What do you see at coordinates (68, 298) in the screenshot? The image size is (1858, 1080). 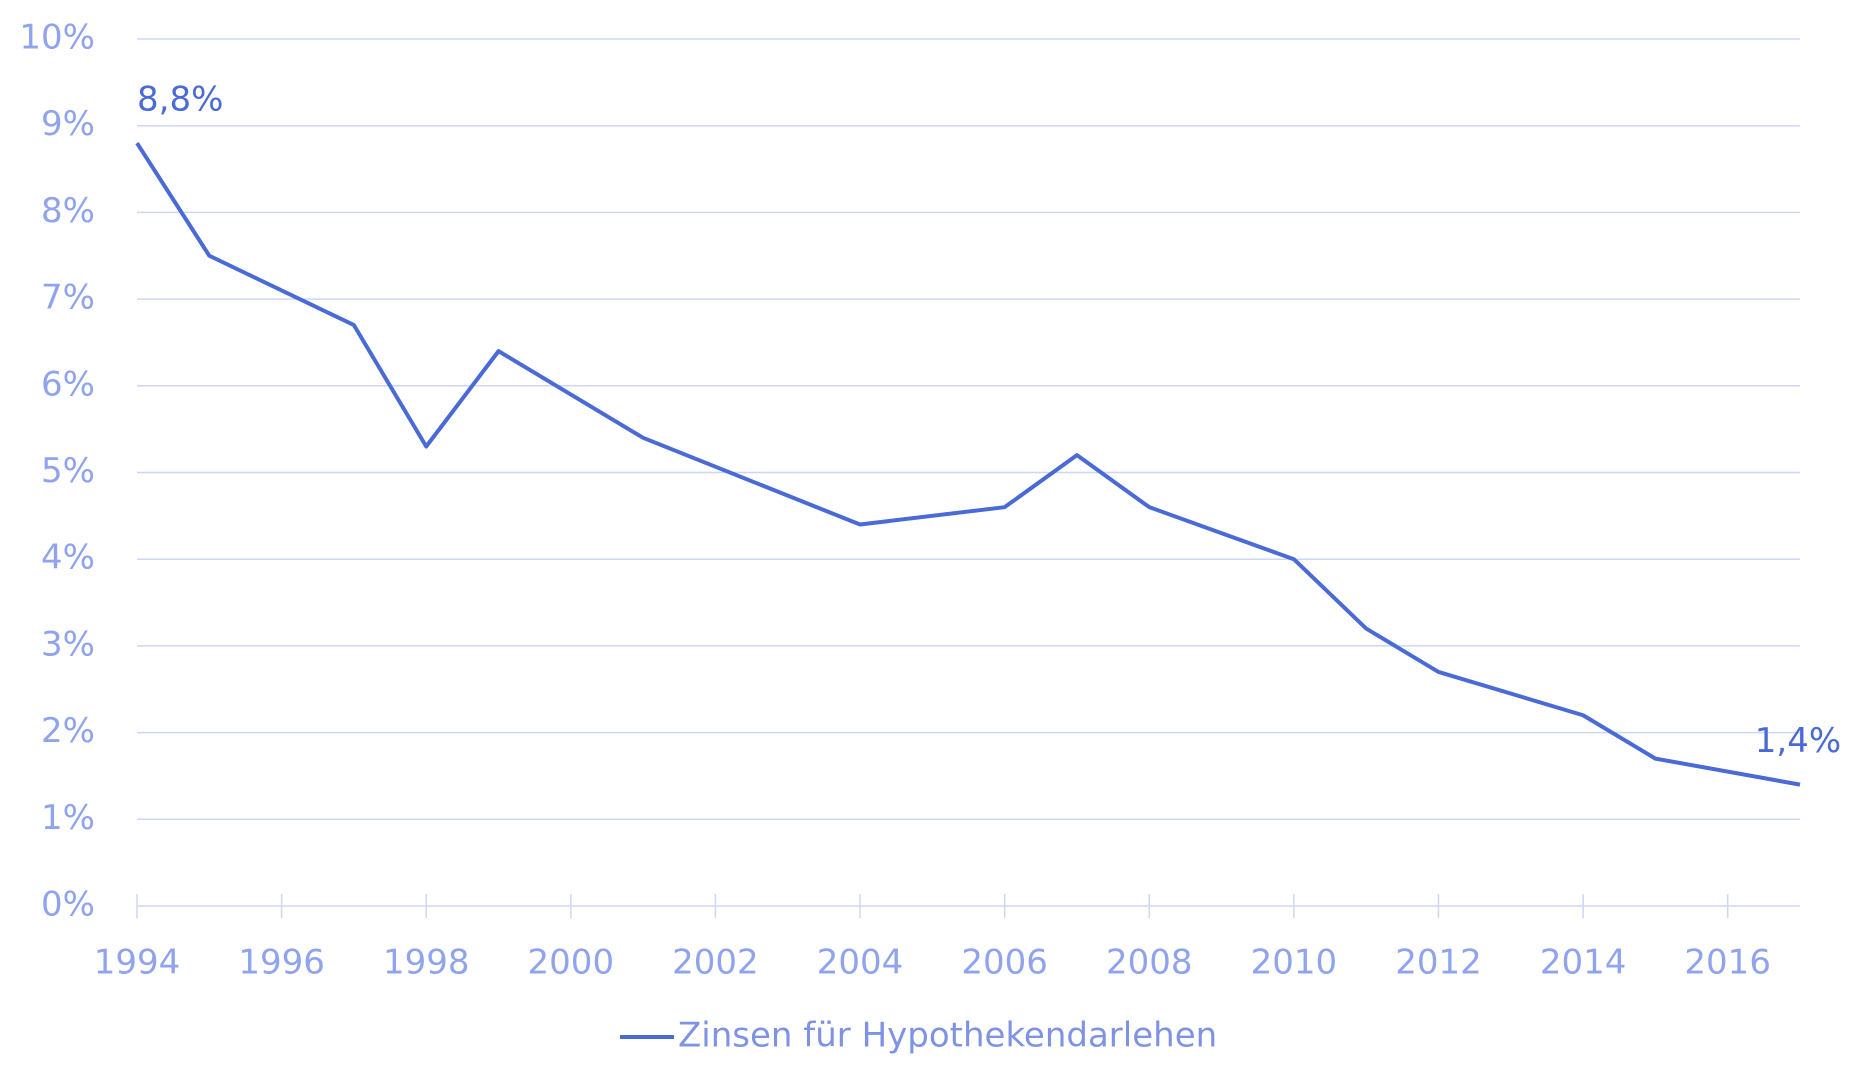 I see `y-tick-label: 7%` at bounding box center [68, 298].